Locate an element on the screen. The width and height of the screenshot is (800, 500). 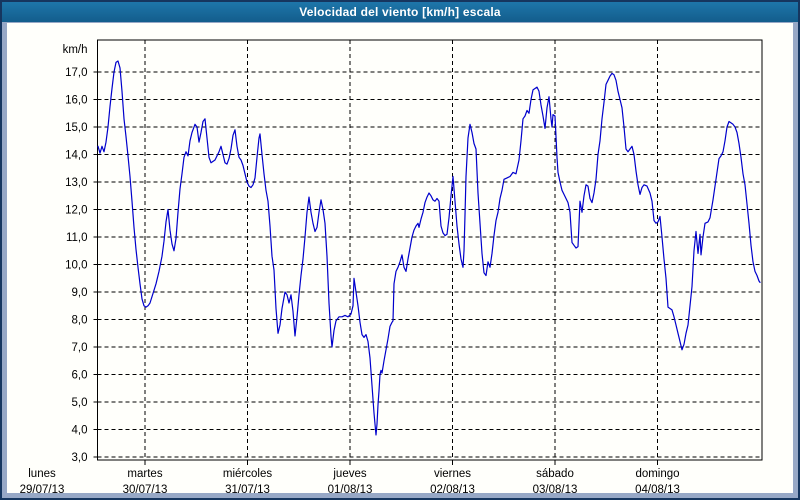
y-tick-label: 5,0 is located at coordinates (80, 403).